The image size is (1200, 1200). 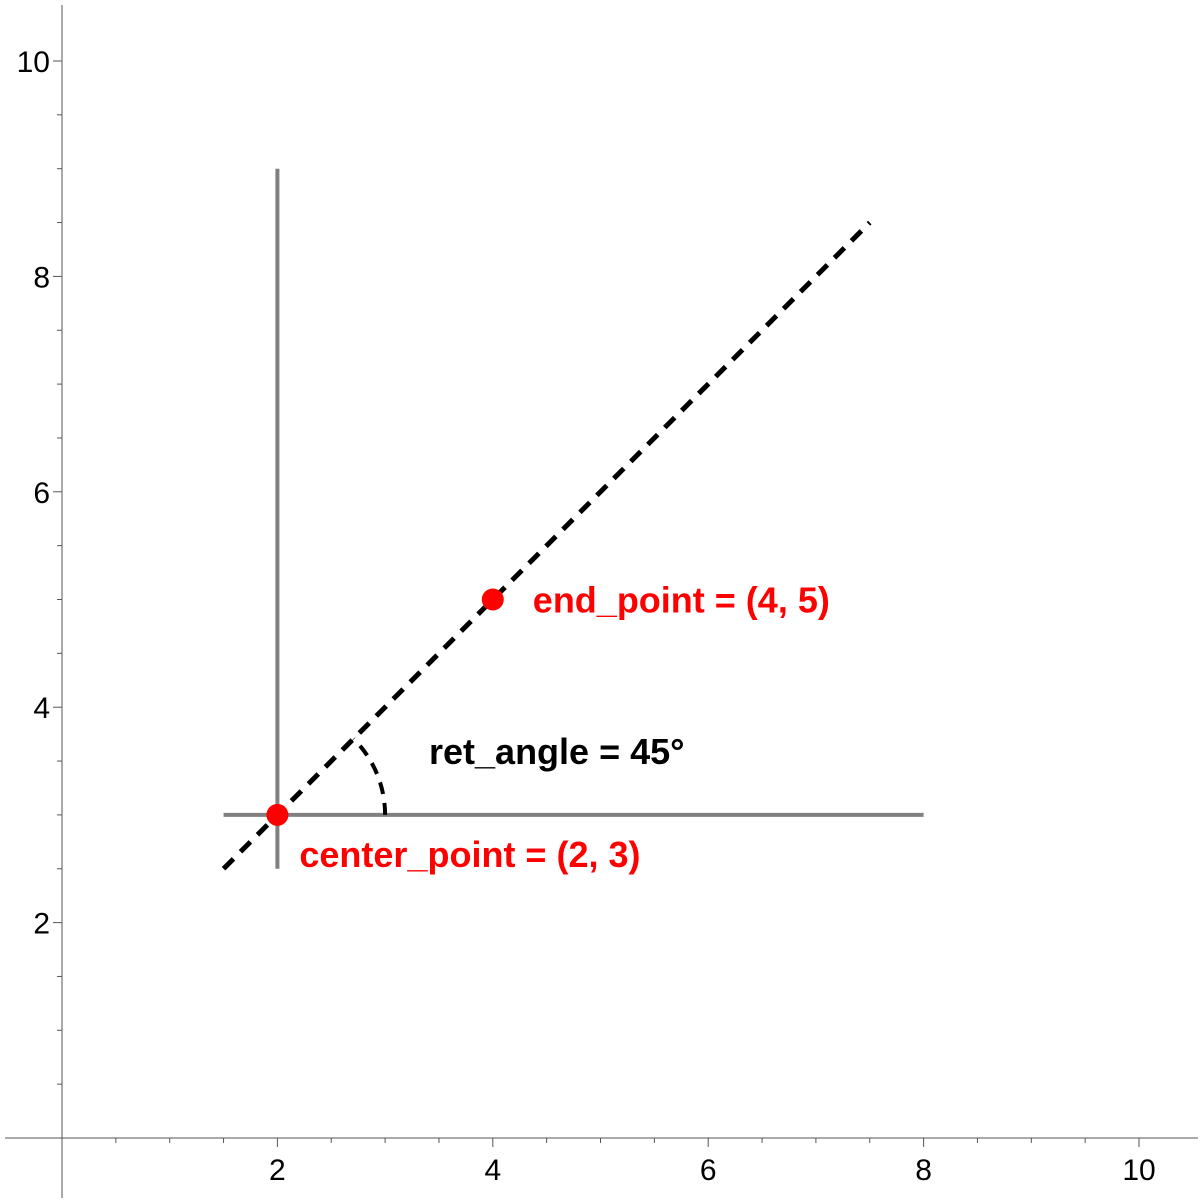 What do you see at coordinates (385, 707) in the screenshot?
I see `points` at bounding box center [385, 707].